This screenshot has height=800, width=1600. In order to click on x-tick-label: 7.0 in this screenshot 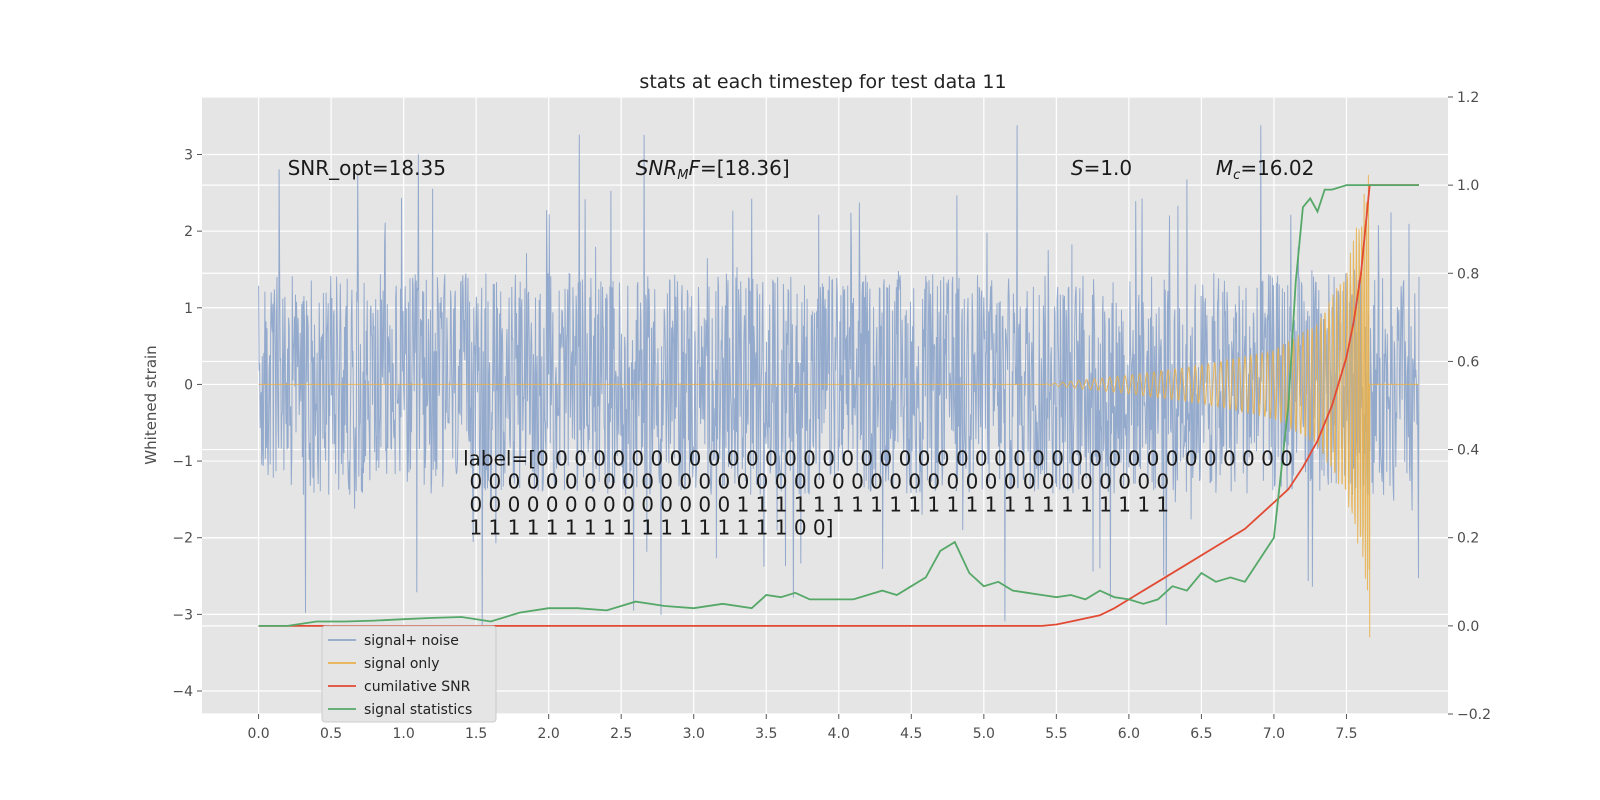, I will do `click(1274, 734)`.